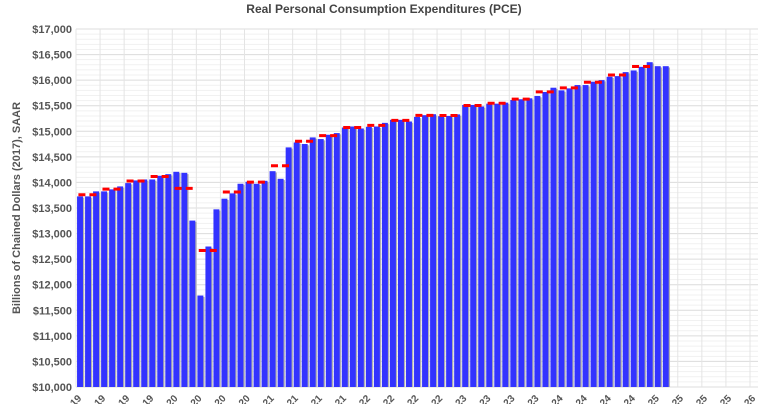  I want to click on y-tick-label: $17,000, so click(52, 30).